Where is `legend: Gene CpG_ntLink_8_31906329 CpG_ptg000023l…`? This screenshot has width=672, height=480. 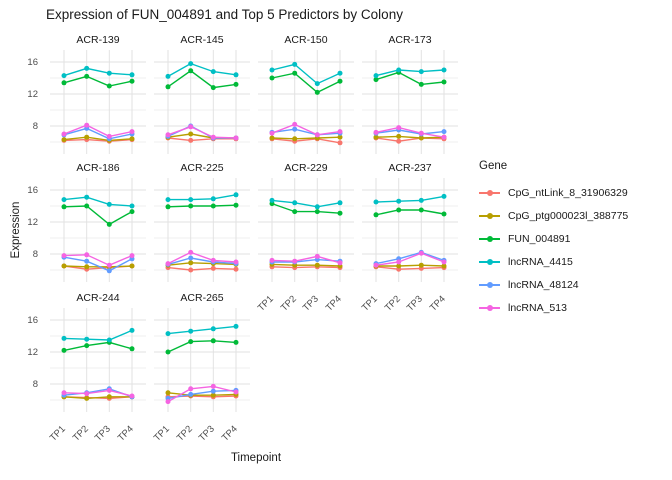 legend: Gene CpG_ntLink_8_31906329 CpG_ptg000023l… is located at coordinates (553, 239).